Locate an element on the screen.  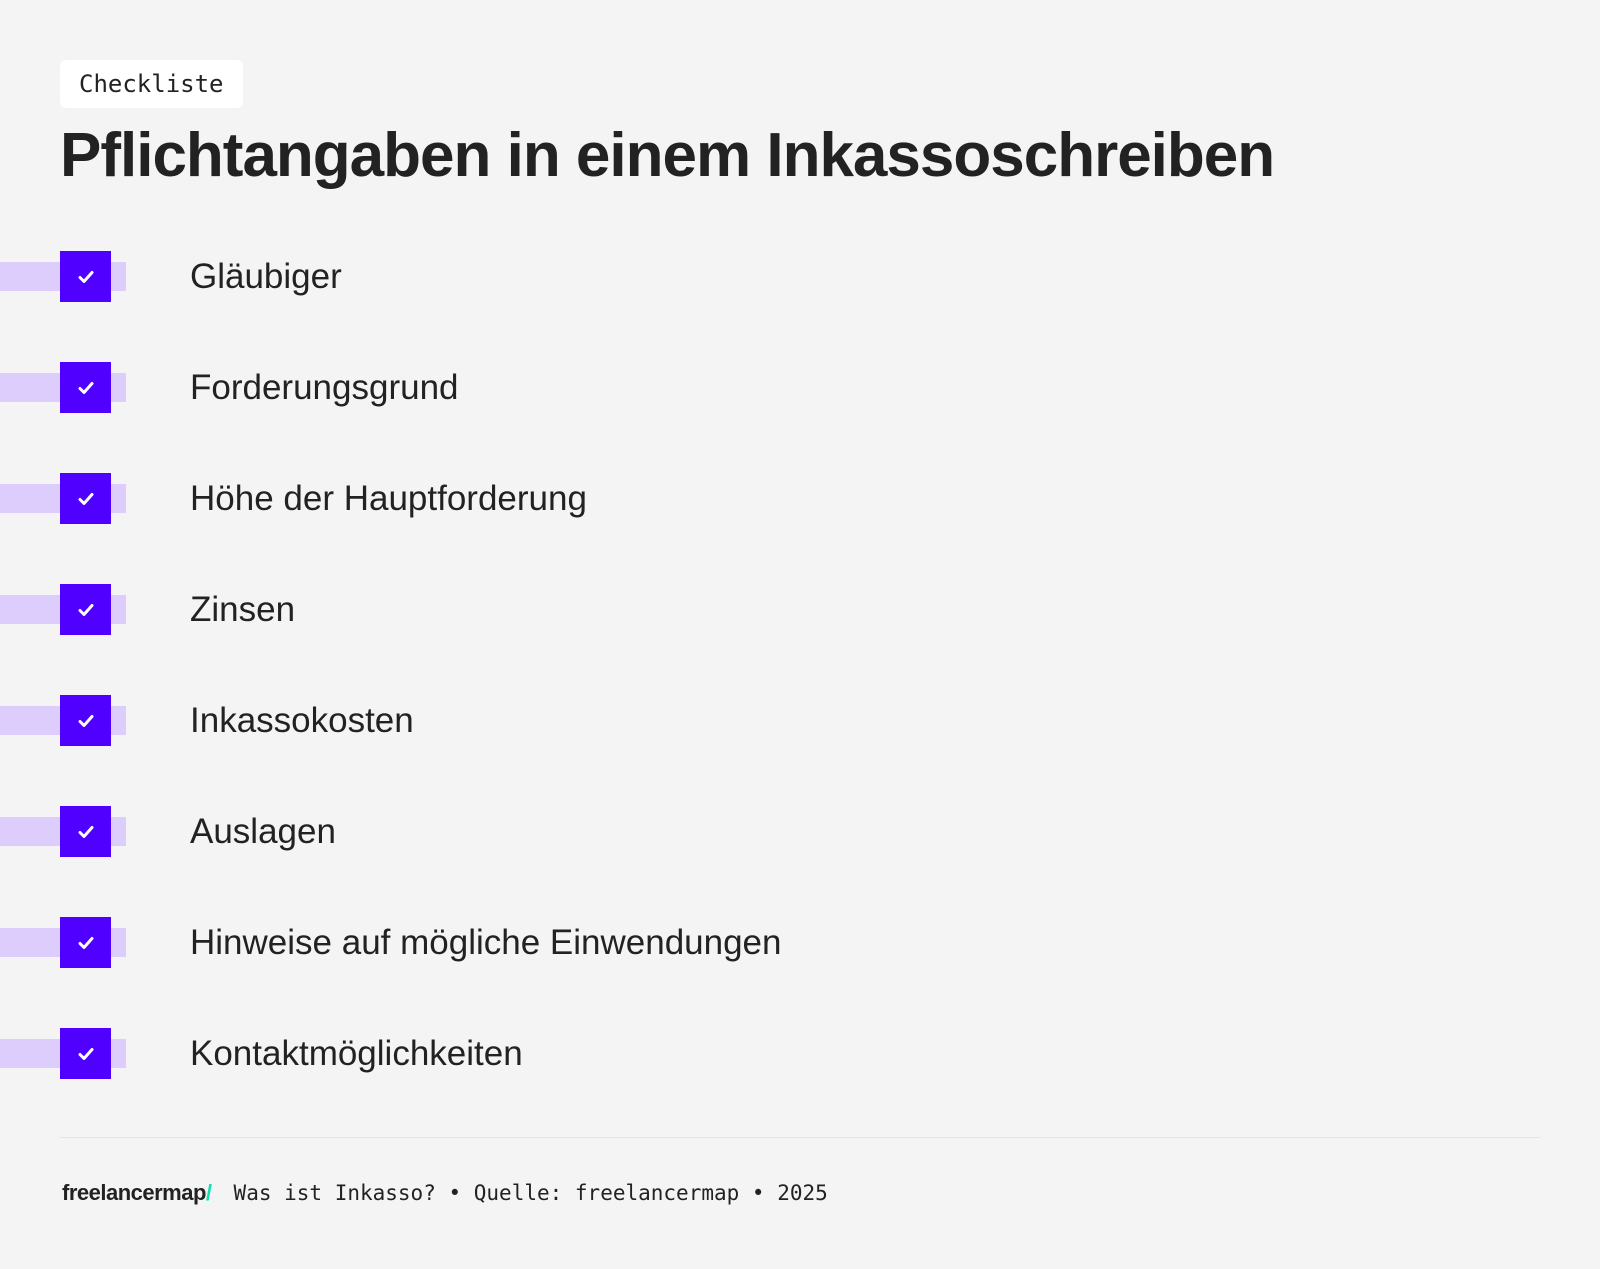
checklist-item-label: Zinsen is located at coordinates (243, 609).